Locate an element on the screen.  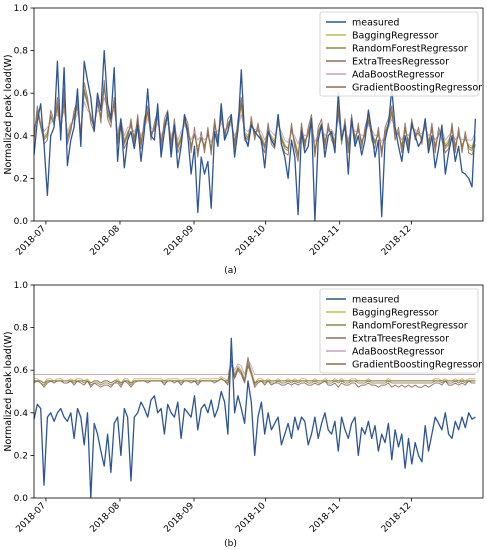
series-line-AdaBoostRegressor is located at coordinates (255, 367).